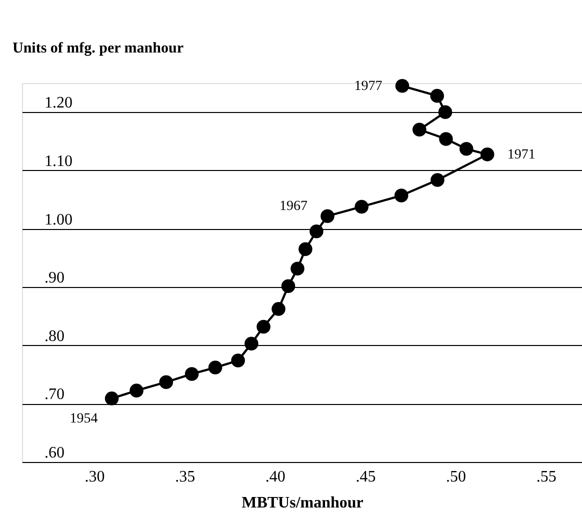 The image size is (582, 518). I want to click on x-tick-label: .55, so click(546, 477).